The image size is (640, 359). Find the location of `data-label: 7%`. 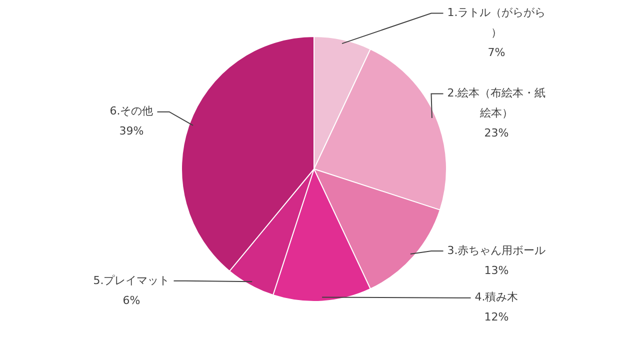

data-label: 7% is located at coordinates (497, 53).